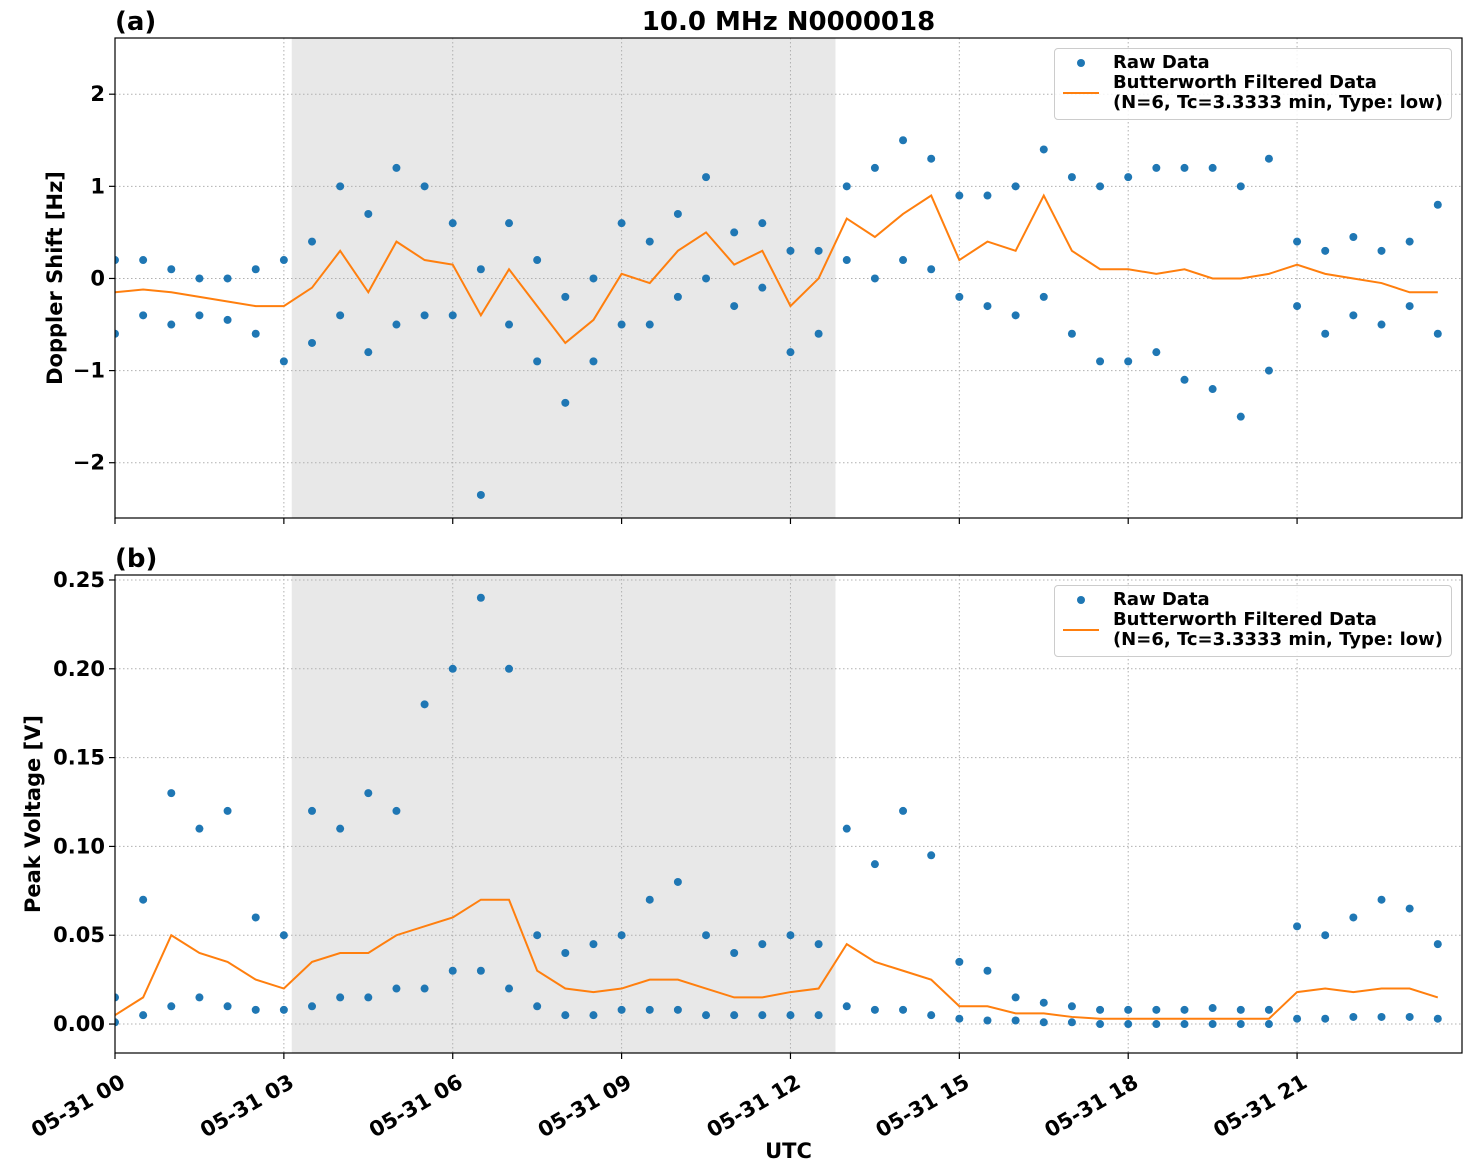  I want to click on x-tick-label: 05-31 09, so click(585, 1106).